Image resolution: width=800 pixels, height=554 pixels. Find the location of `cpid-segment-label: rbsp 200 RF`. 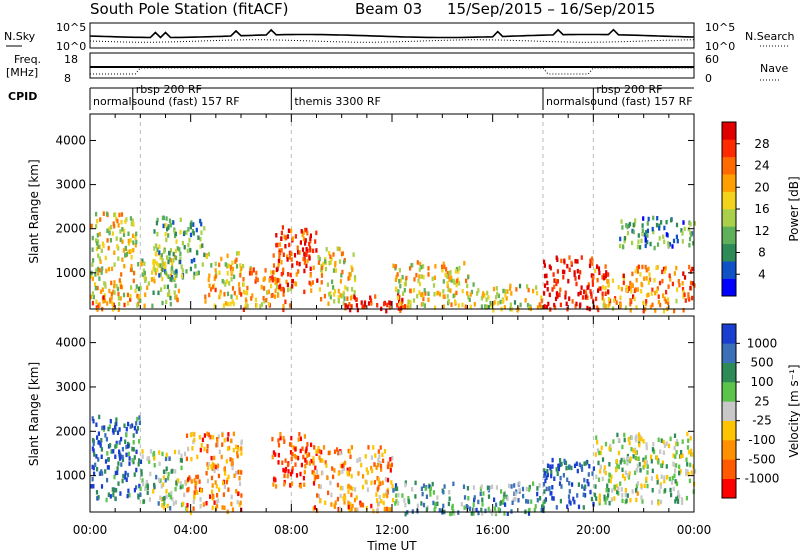

cpid-segment-label: rbsp 200 RF is located at coordinates (169, 89).